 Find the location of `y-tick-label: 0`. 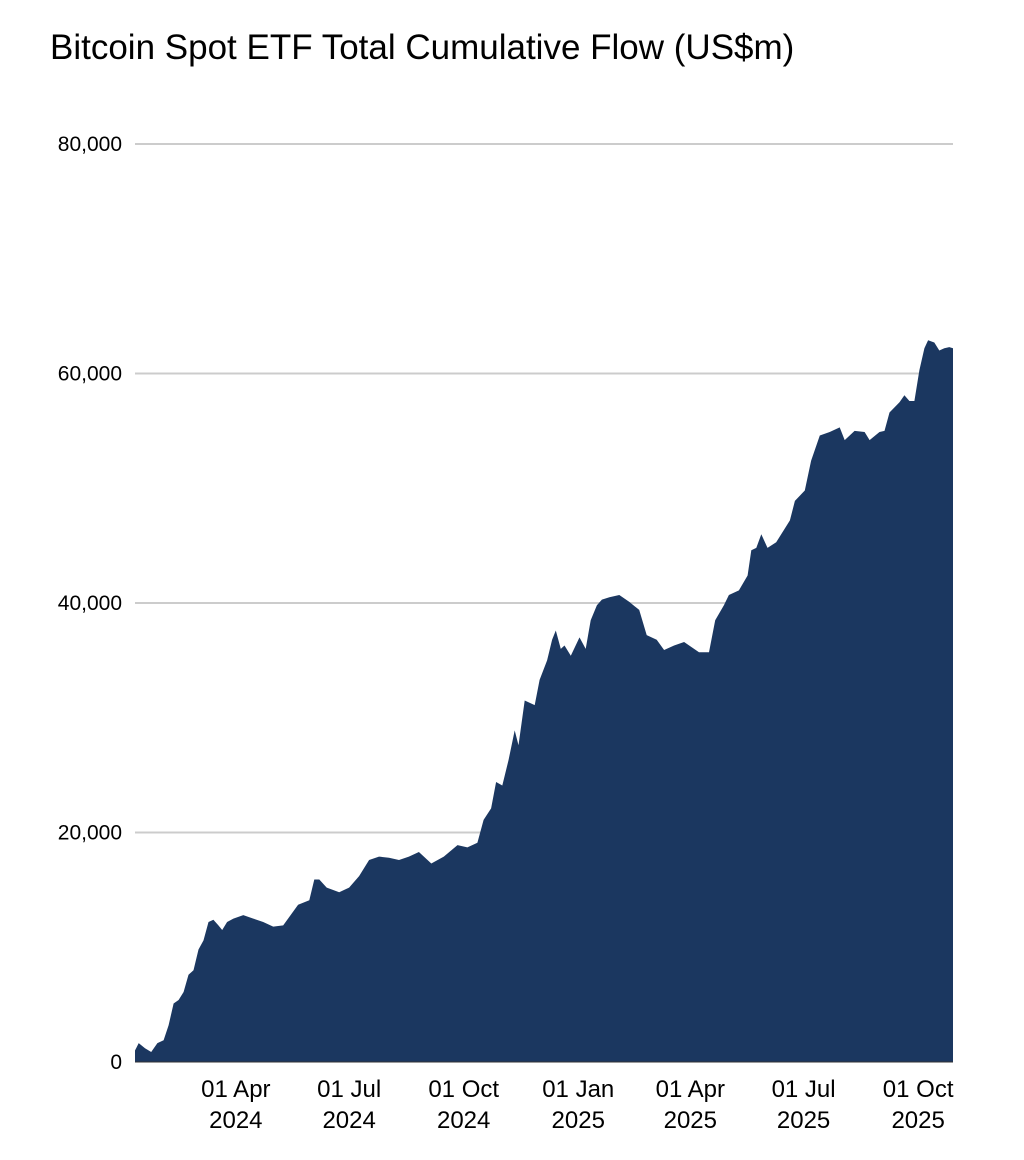

y-tick-label: 0 is located at coordinates (116, 1062).